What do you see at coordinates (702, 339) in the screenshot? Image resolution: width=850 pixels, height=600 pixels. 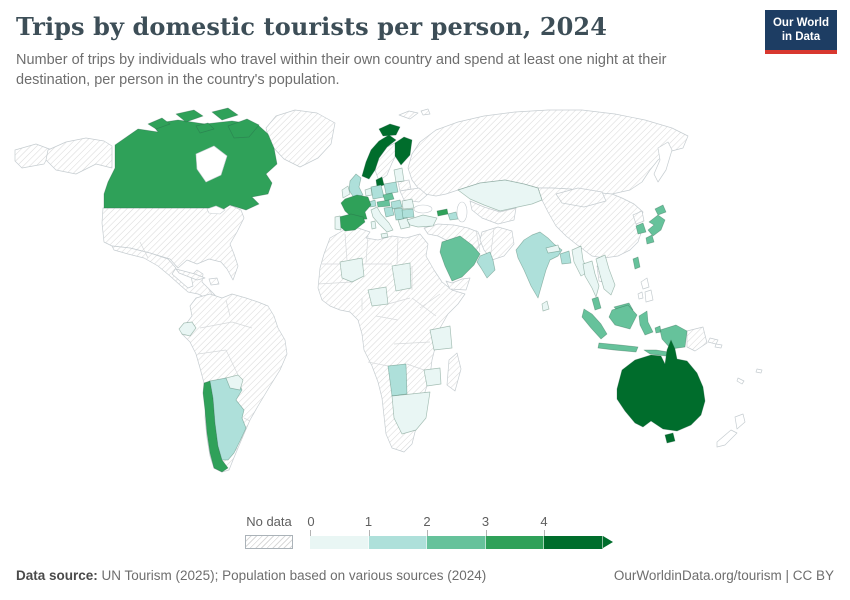 I see `country-papua-new-guinea` at bounding box center [702, 339].